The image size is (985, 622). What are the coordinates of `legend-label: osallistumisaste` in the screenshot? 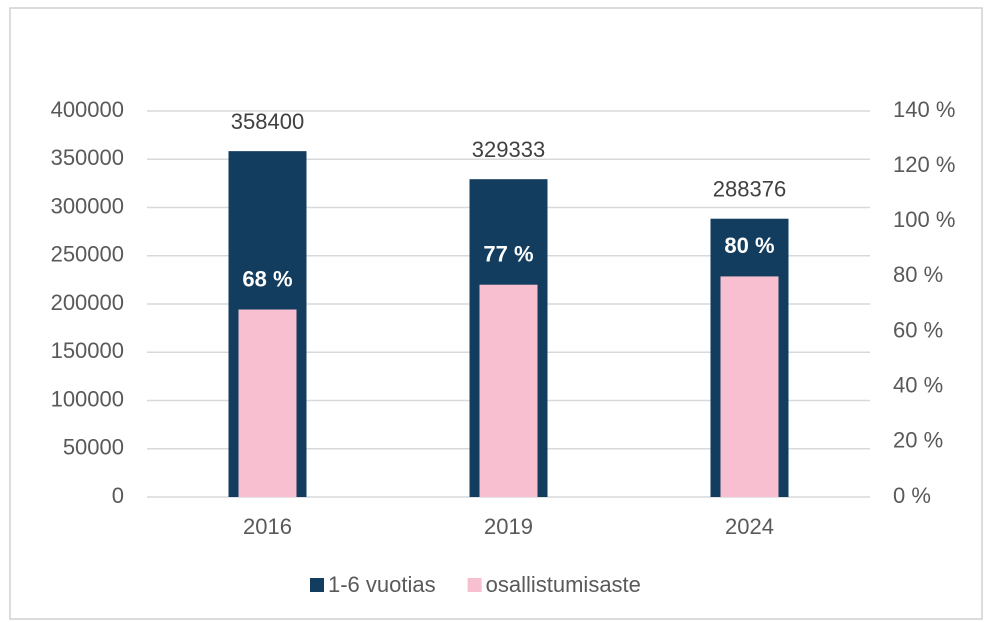 It's located at (563, 584).